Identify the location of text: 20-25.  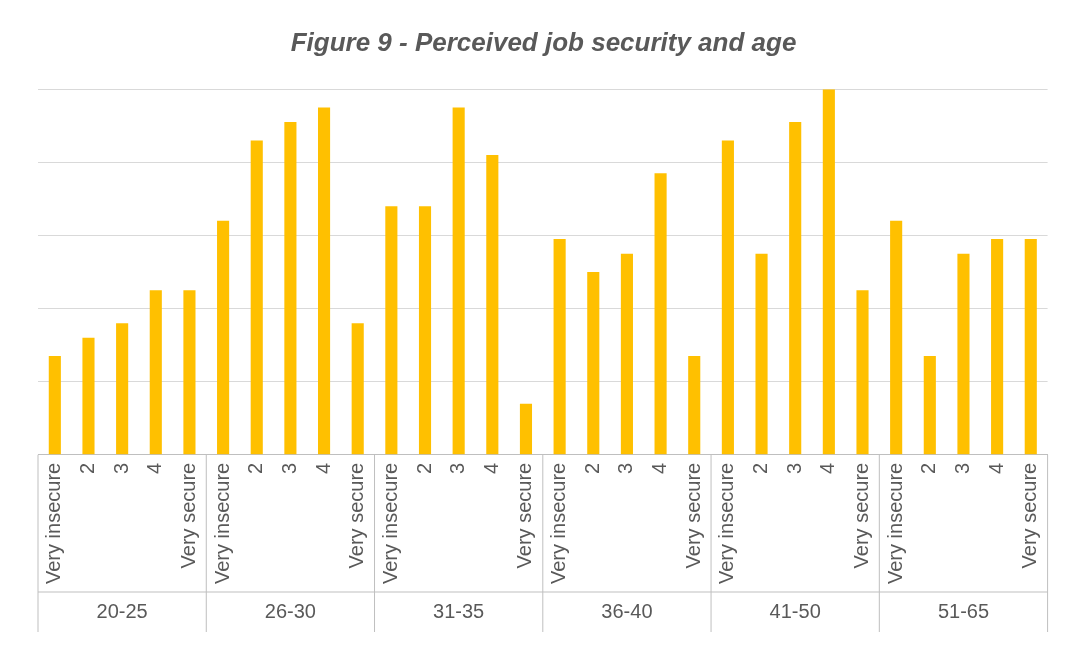
(122, 610).